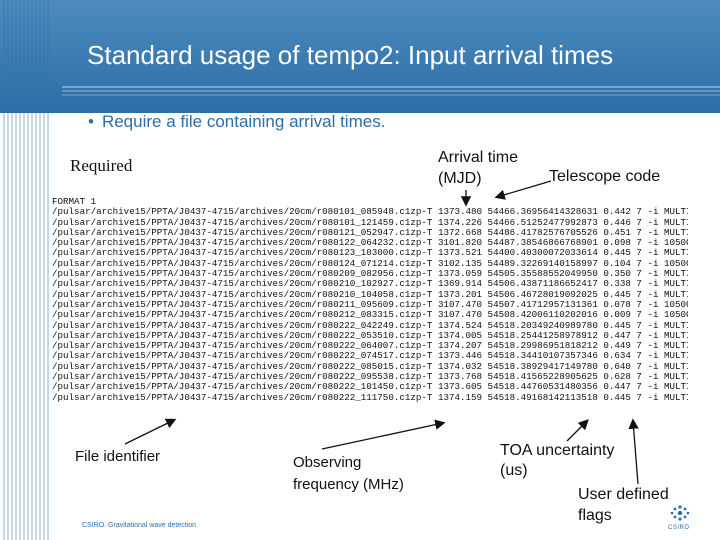 The height and width of the screenshot is (540, 720). Describe the element at coordinates (605, 176) in the screenshot. I see `label-telescope-code: Telescope code` at that location.